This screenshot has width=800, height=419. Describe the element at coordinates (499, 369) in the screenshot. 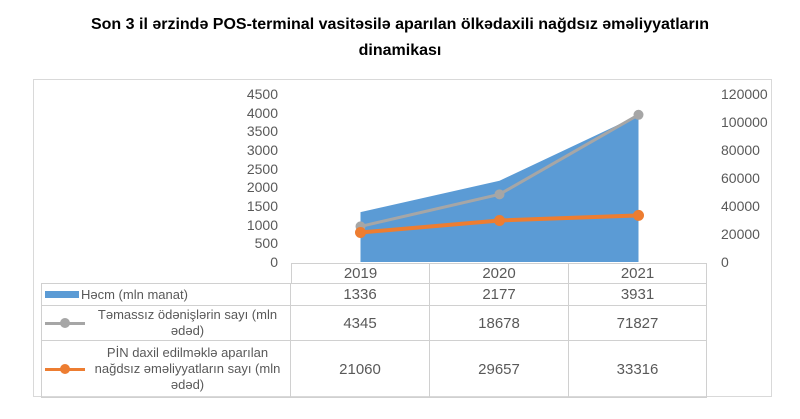

I see `table-cell: 29657` at that location.